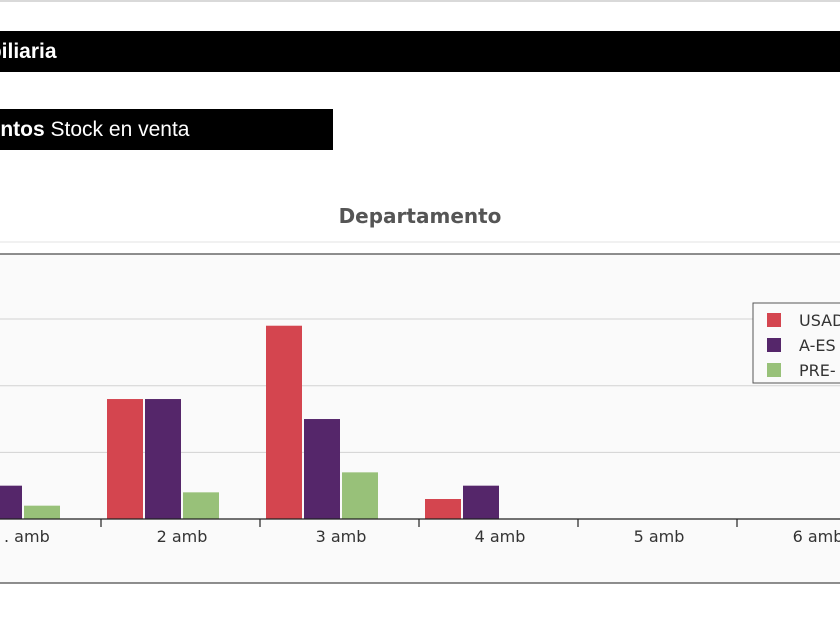 The image size is (840, 630). I want to click on x-tick-label-0: . amb, so click(27, 536).